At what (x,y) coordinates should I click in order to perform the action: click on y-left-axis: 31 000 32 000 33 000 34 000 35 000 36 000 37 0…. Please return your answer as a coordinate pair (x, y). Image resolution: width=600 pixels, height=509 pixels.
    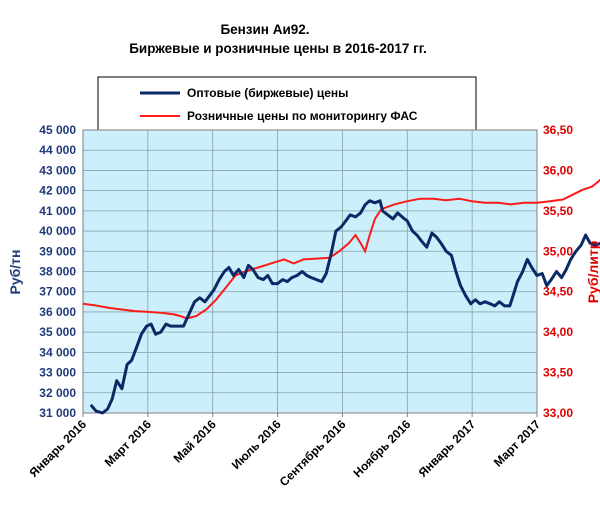
    Looking at the image, I should click on (57, 271).